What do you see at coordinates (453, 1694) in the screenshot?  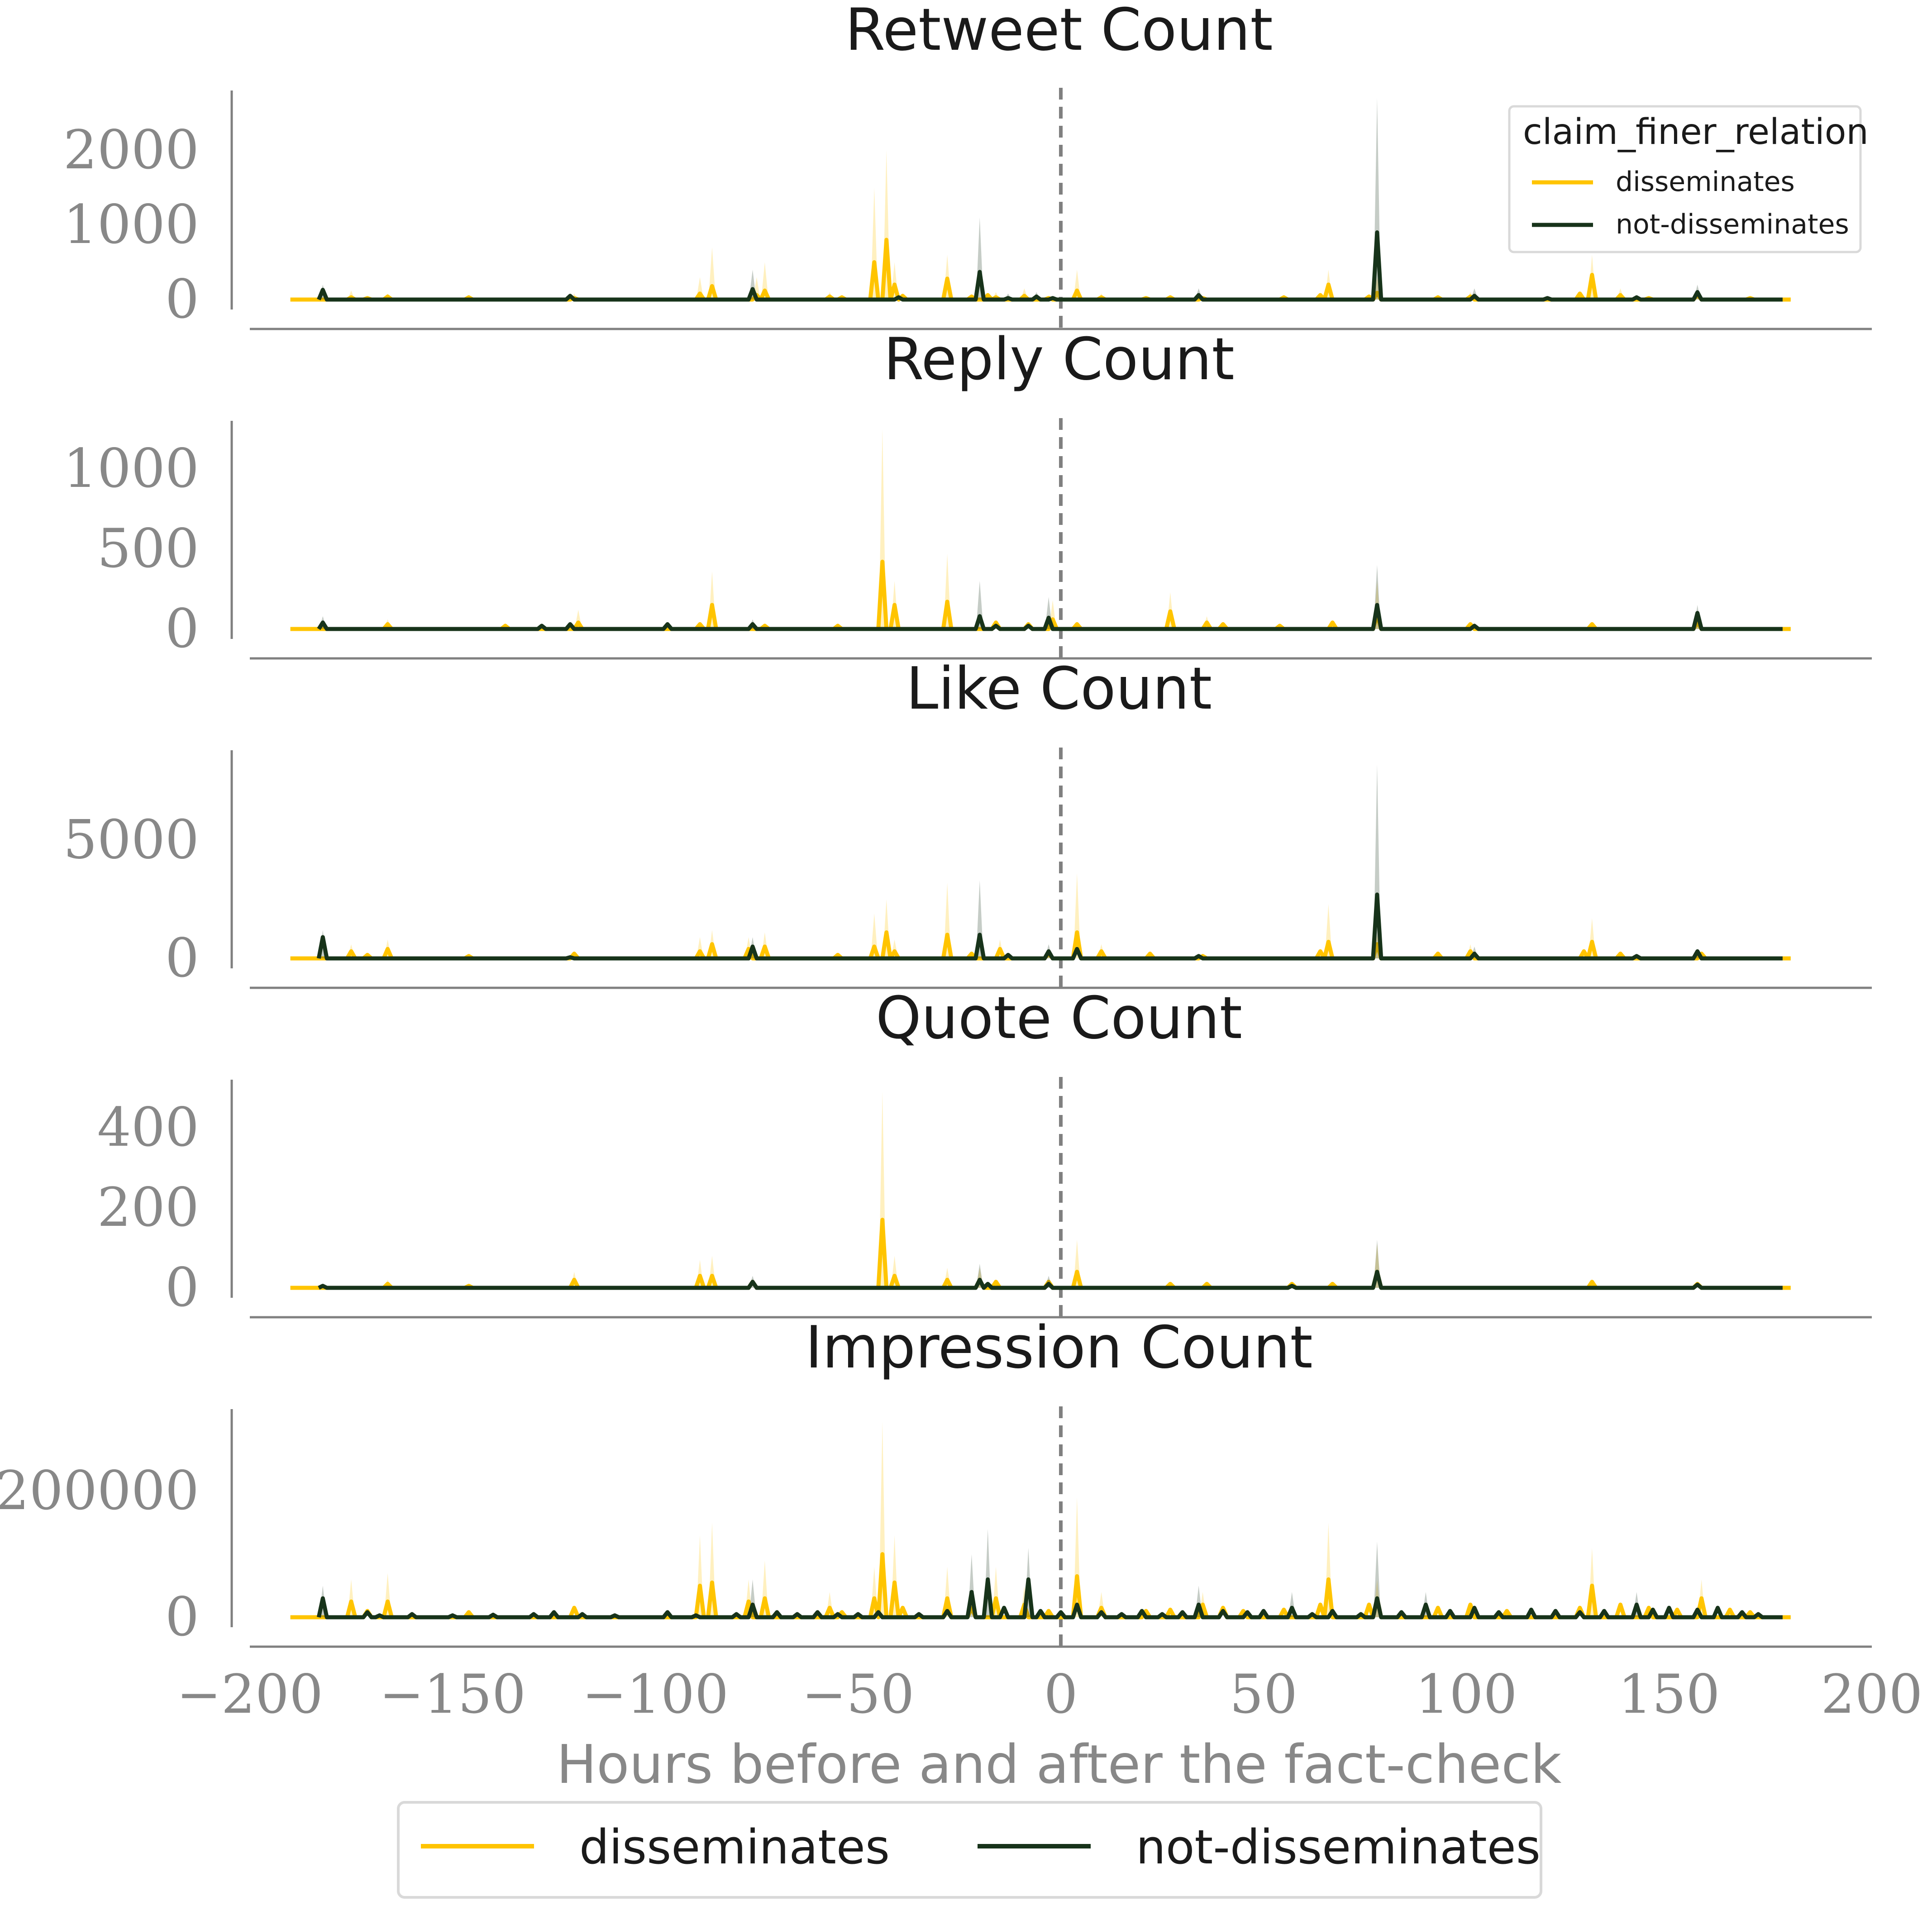 I see `x-tick-label: −150` at bounding box center [453, 1694].